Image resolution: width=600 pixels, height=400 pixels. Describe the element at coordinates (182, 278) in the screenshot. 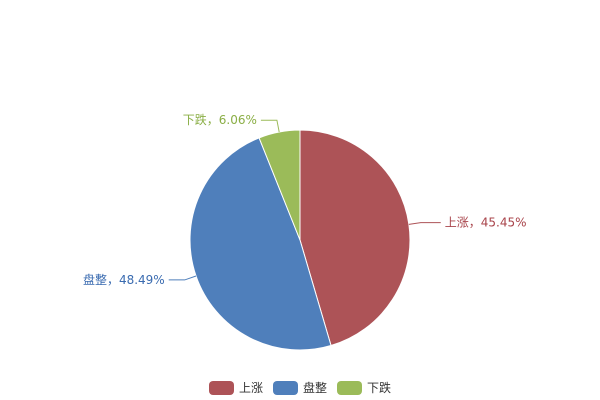

I see `label-line-flat` at that location.